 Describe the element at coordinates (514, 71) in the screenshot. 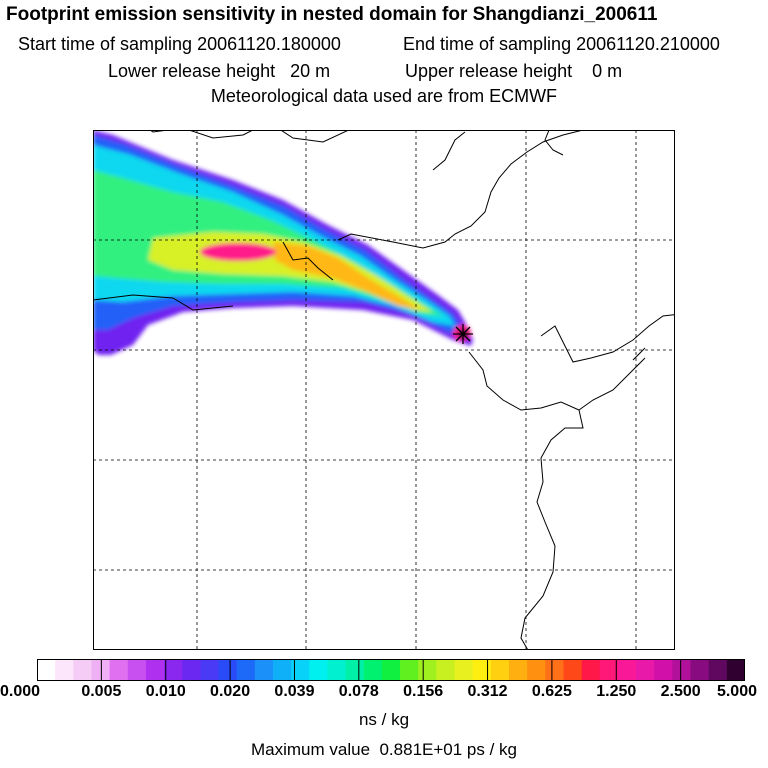

I see `upper-release-height-label: Upper release height 0 m` at that location.